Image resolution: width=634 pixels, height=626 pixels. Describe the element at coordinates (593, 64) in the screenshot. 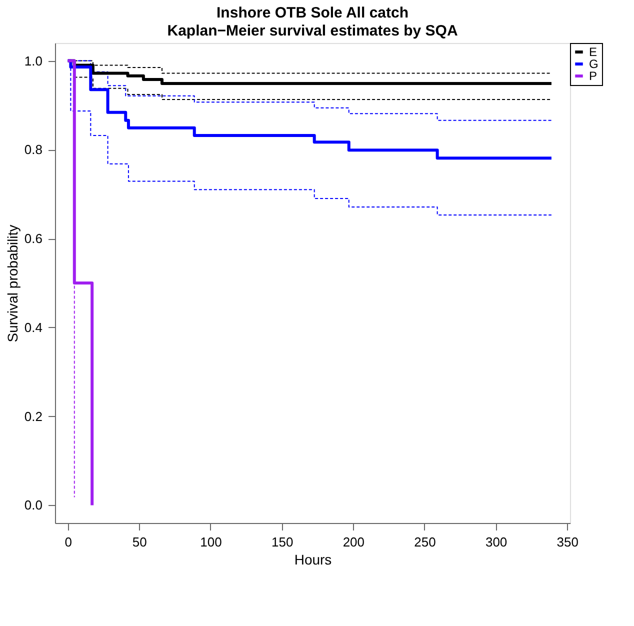

I see `legend-label: G` at that location.